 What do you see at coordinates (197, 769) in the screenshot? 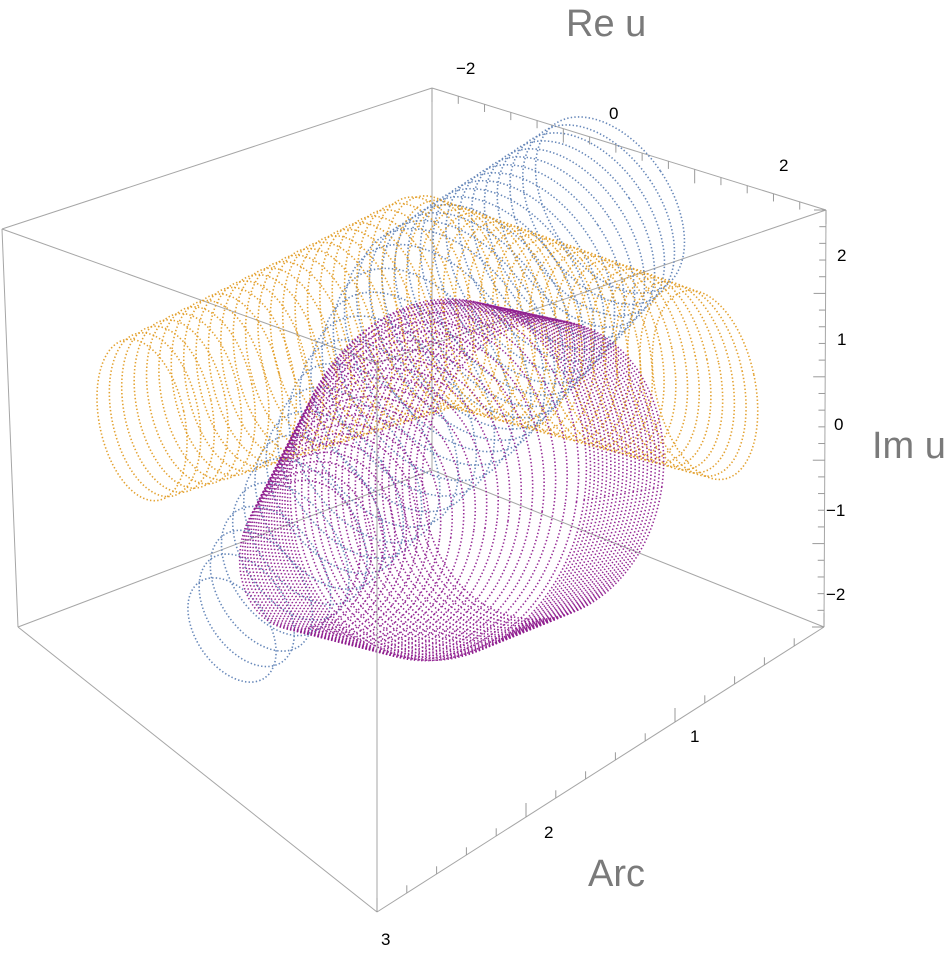
I see `box-edge-bottom-left` at bounding box center [197, 769].